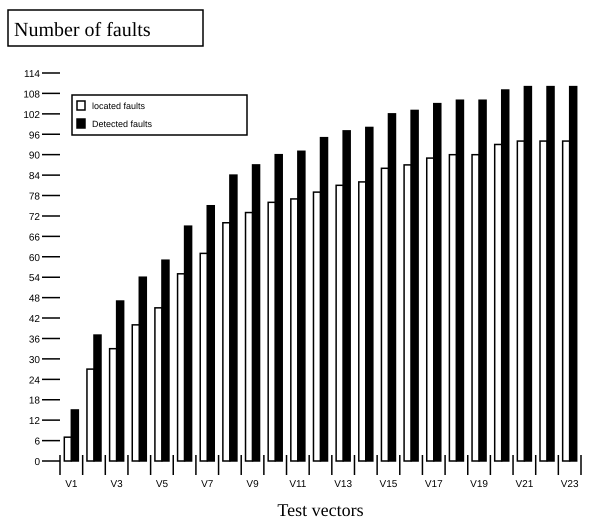 The height and width of the screenshot is (526, 599). I want to click on y-tick-label: 66, so click(34, 238).